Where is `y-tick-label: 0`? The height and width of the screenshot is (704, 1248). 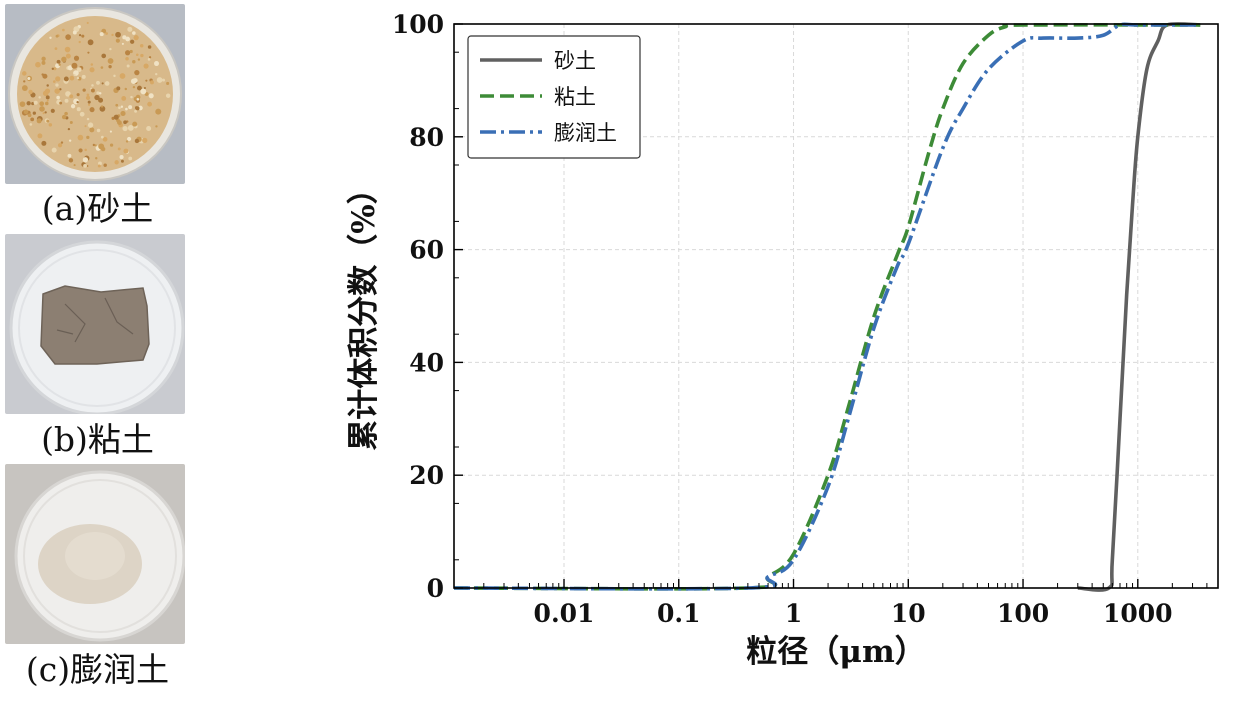 y-tick-label: 0 is located at coordinates (435, 588).